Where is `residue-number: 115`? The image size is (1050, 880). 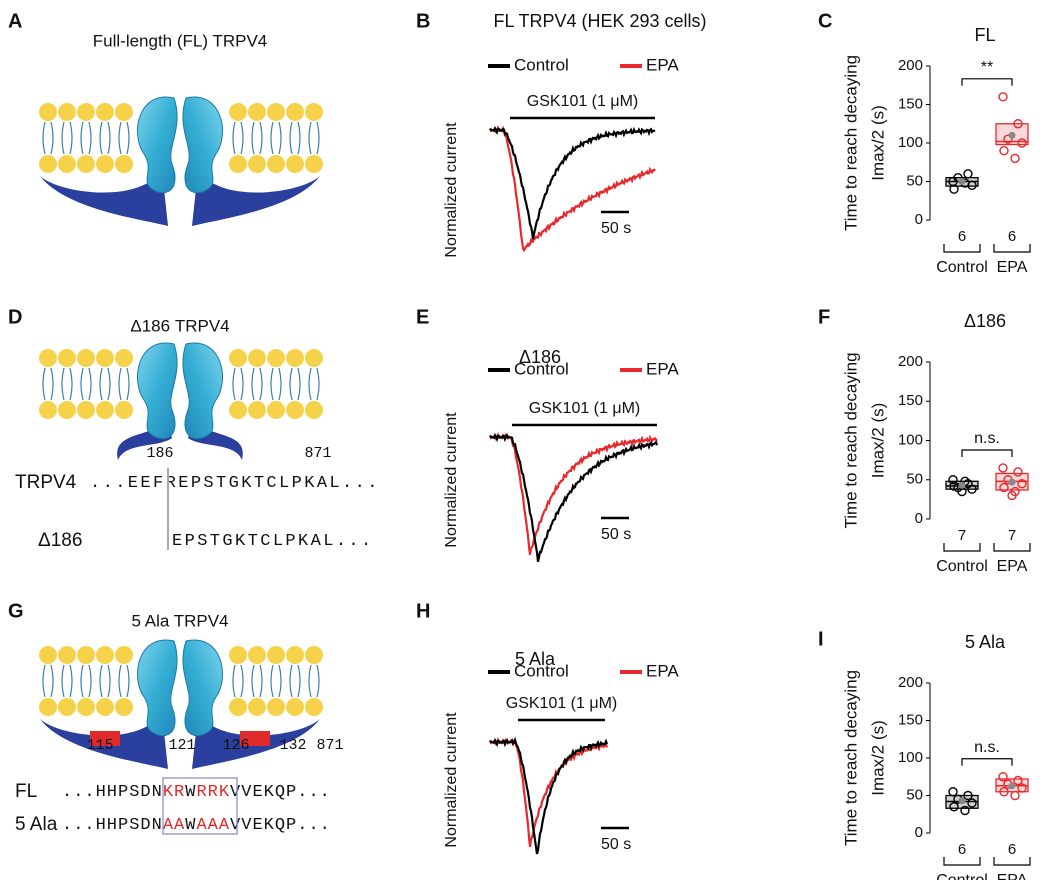
residue-number: 115 is located at coordinates (99, 745).